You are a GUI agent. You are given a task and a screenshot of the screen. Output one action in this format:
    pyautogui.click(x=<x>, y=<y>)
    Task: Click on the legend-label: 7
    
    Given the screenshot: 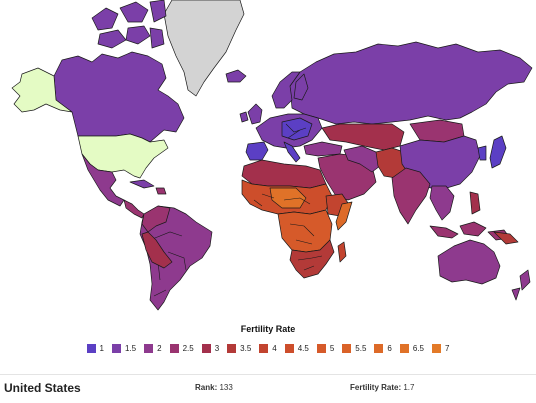 What is the action you would take?
    pyautogui.click(x=447, y=348)
    